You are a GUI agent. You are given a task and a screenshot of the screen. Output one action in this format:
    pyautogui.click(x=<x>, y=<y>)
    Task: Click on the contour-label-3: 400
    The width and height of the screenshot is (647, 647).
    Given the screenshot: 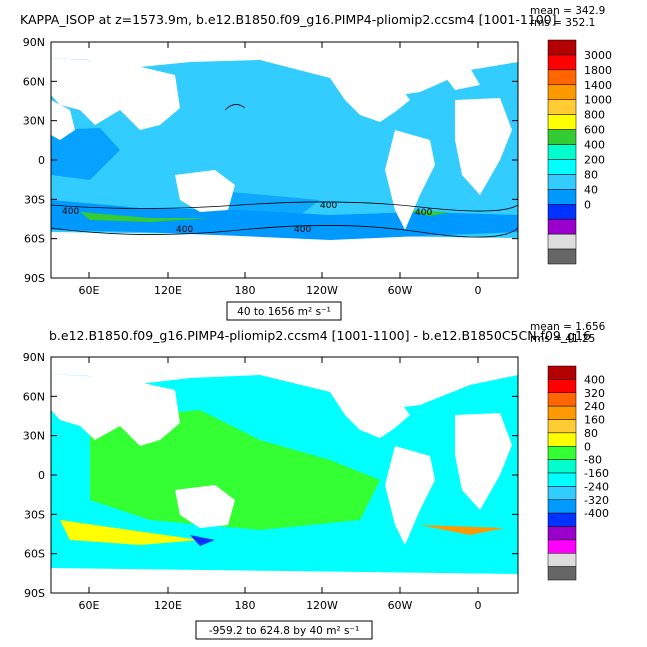 What is the action you would take?
    pyautogui.click(x=302, y=230)
    